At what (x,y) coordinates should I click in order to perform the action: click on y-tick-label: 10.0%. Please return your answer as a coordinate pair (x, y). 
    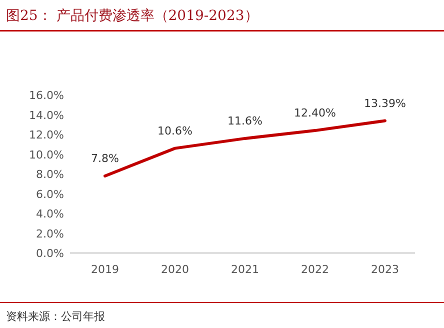
    Looking at the image, I should click on (46, 155).